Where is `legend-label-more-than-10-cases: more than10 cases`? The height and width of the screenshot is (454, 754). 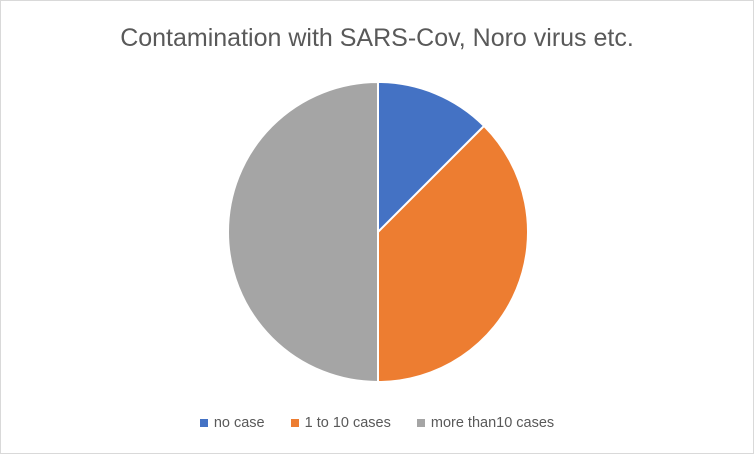 legend-label-more-than-10-cases: more than10 cases is located at coordinates (492, 423).